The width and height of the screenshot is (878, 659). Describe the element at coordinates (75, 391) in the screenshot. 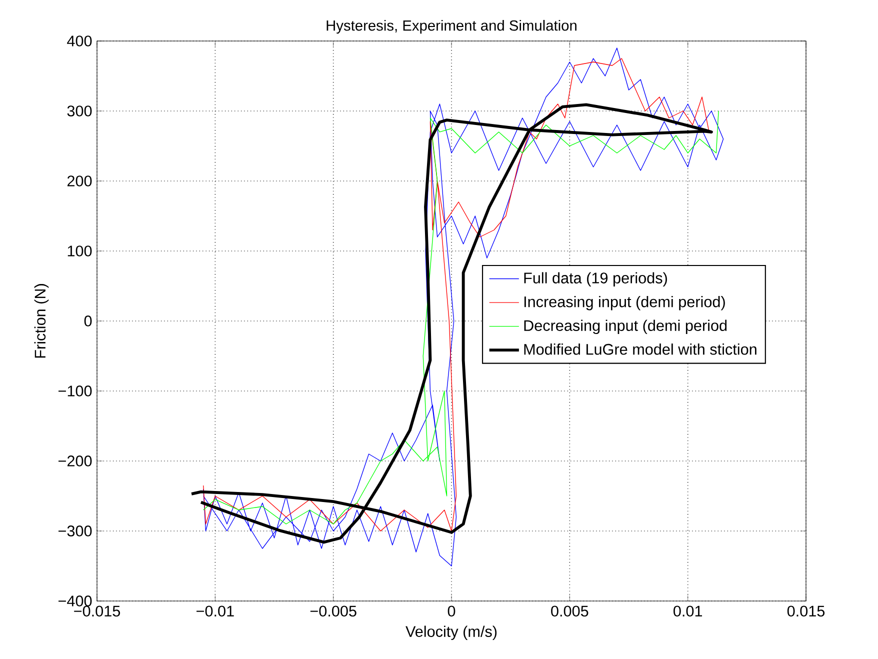

I see `y-tick-label: −100` at that location.